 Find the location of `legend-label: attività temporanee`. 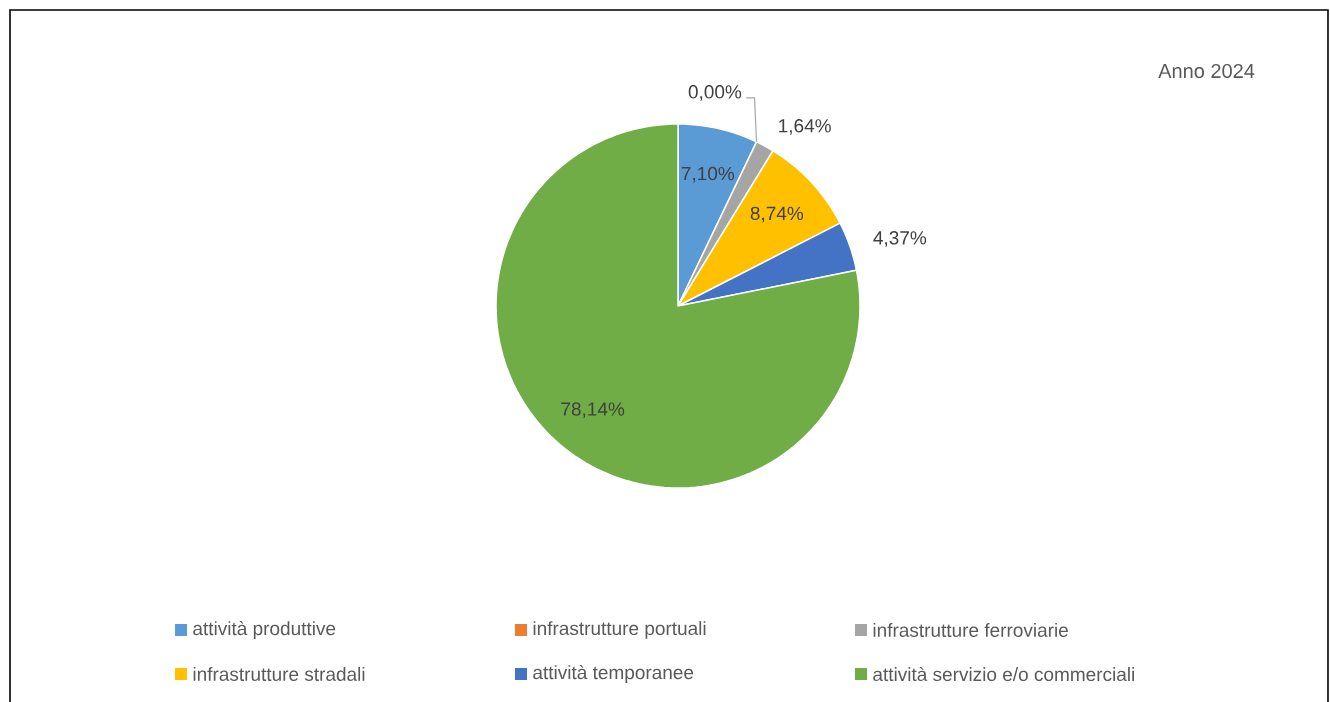

legend-label: attività temporanee is located at coordinates (613, 674).